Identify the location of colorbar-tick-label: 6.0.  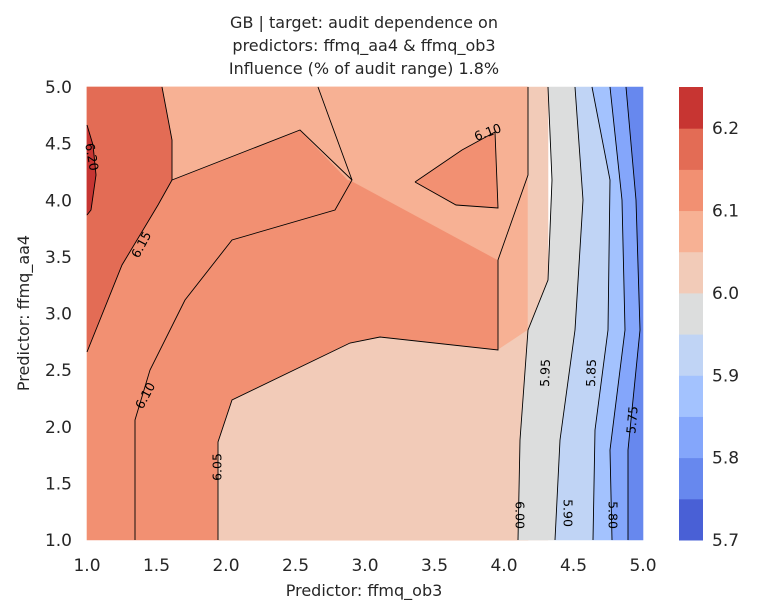
(725, 294).